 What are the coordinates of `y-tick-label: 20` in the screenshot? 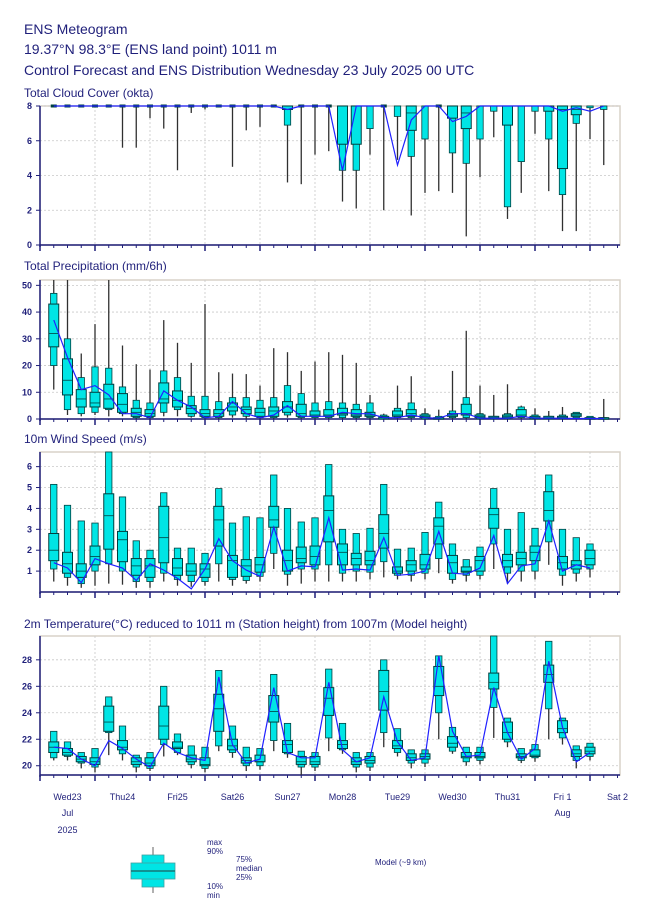 It's located at (27, 766).